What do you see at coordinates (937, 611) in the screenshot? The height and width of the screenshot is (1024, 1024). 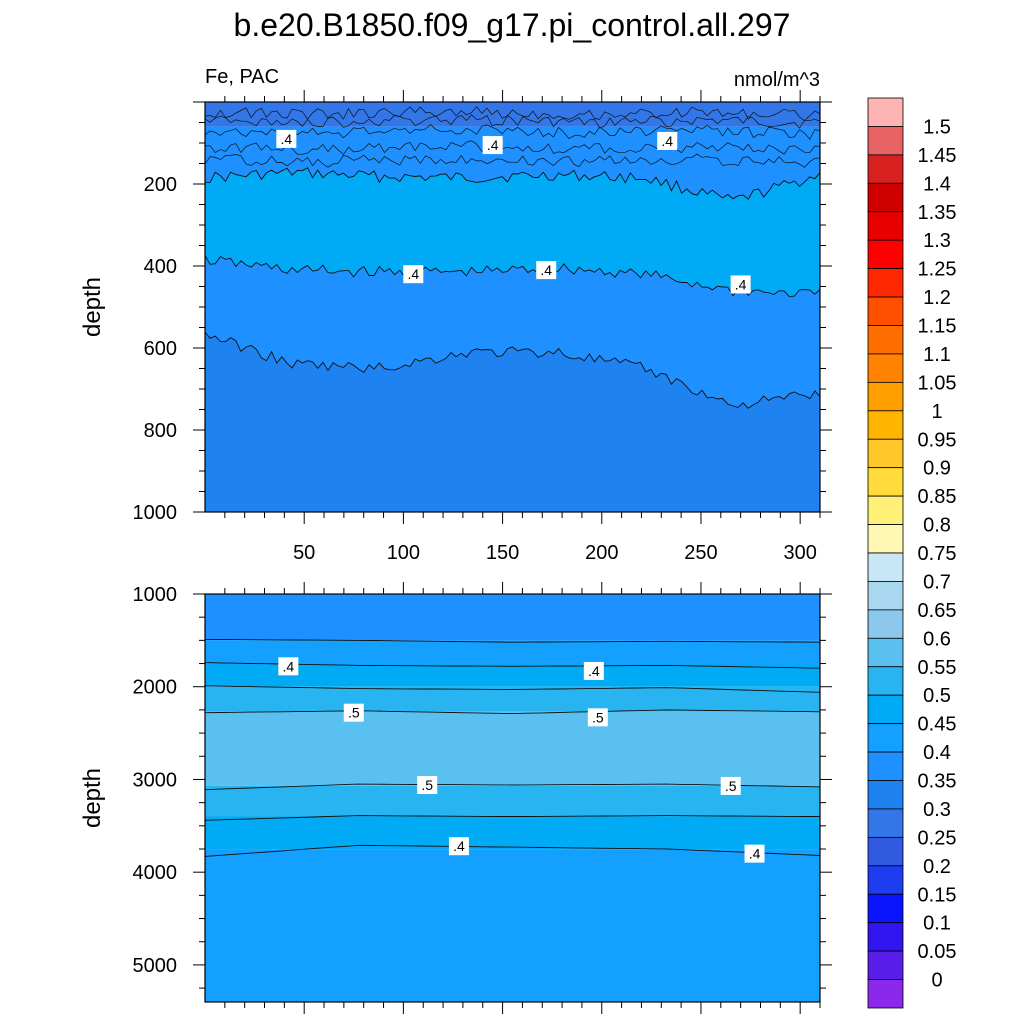 I see `colorbar-label: 0.65` at bounding box center [937, 611].